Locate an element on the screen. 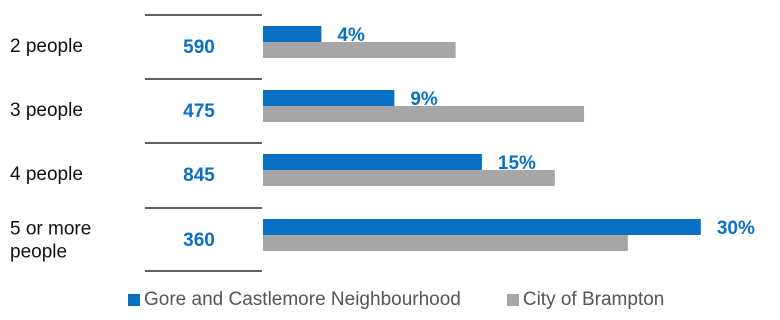 Image resolution: width=780 pixels, height=320 pixels. legend-item-gore: Gore and Castlemore Neighbourhood is located at coordinates (294, 300).